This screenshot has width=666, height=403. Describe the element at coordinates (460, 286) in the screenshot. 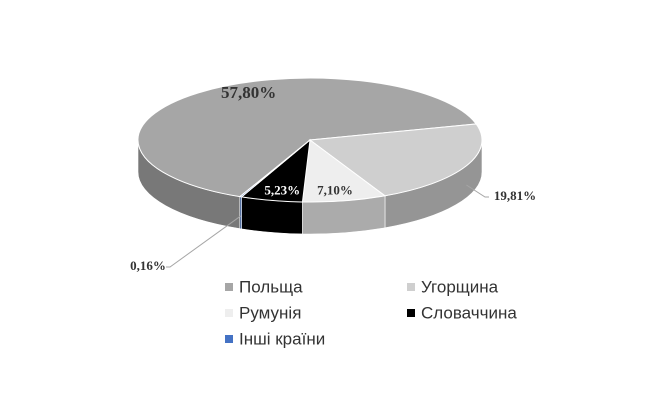

I see `legend-label: Угорщина` at that location.